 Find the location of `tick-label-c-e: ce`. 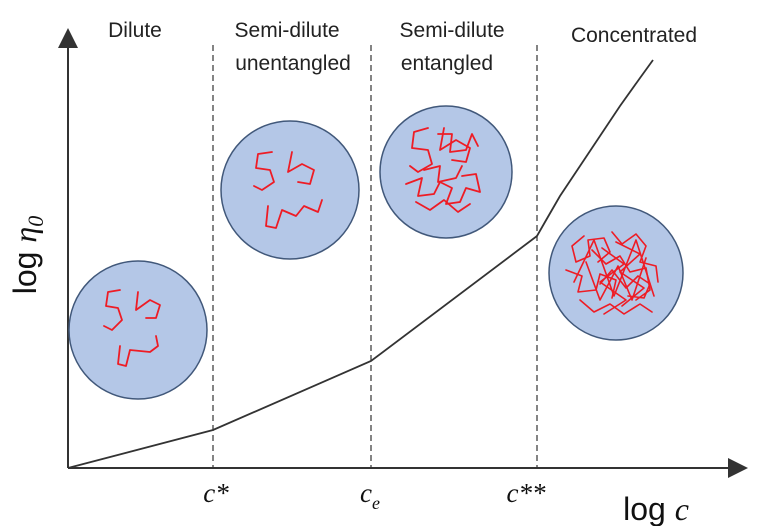

tick-label-c-e: ce is located at coordinates (370, 495).